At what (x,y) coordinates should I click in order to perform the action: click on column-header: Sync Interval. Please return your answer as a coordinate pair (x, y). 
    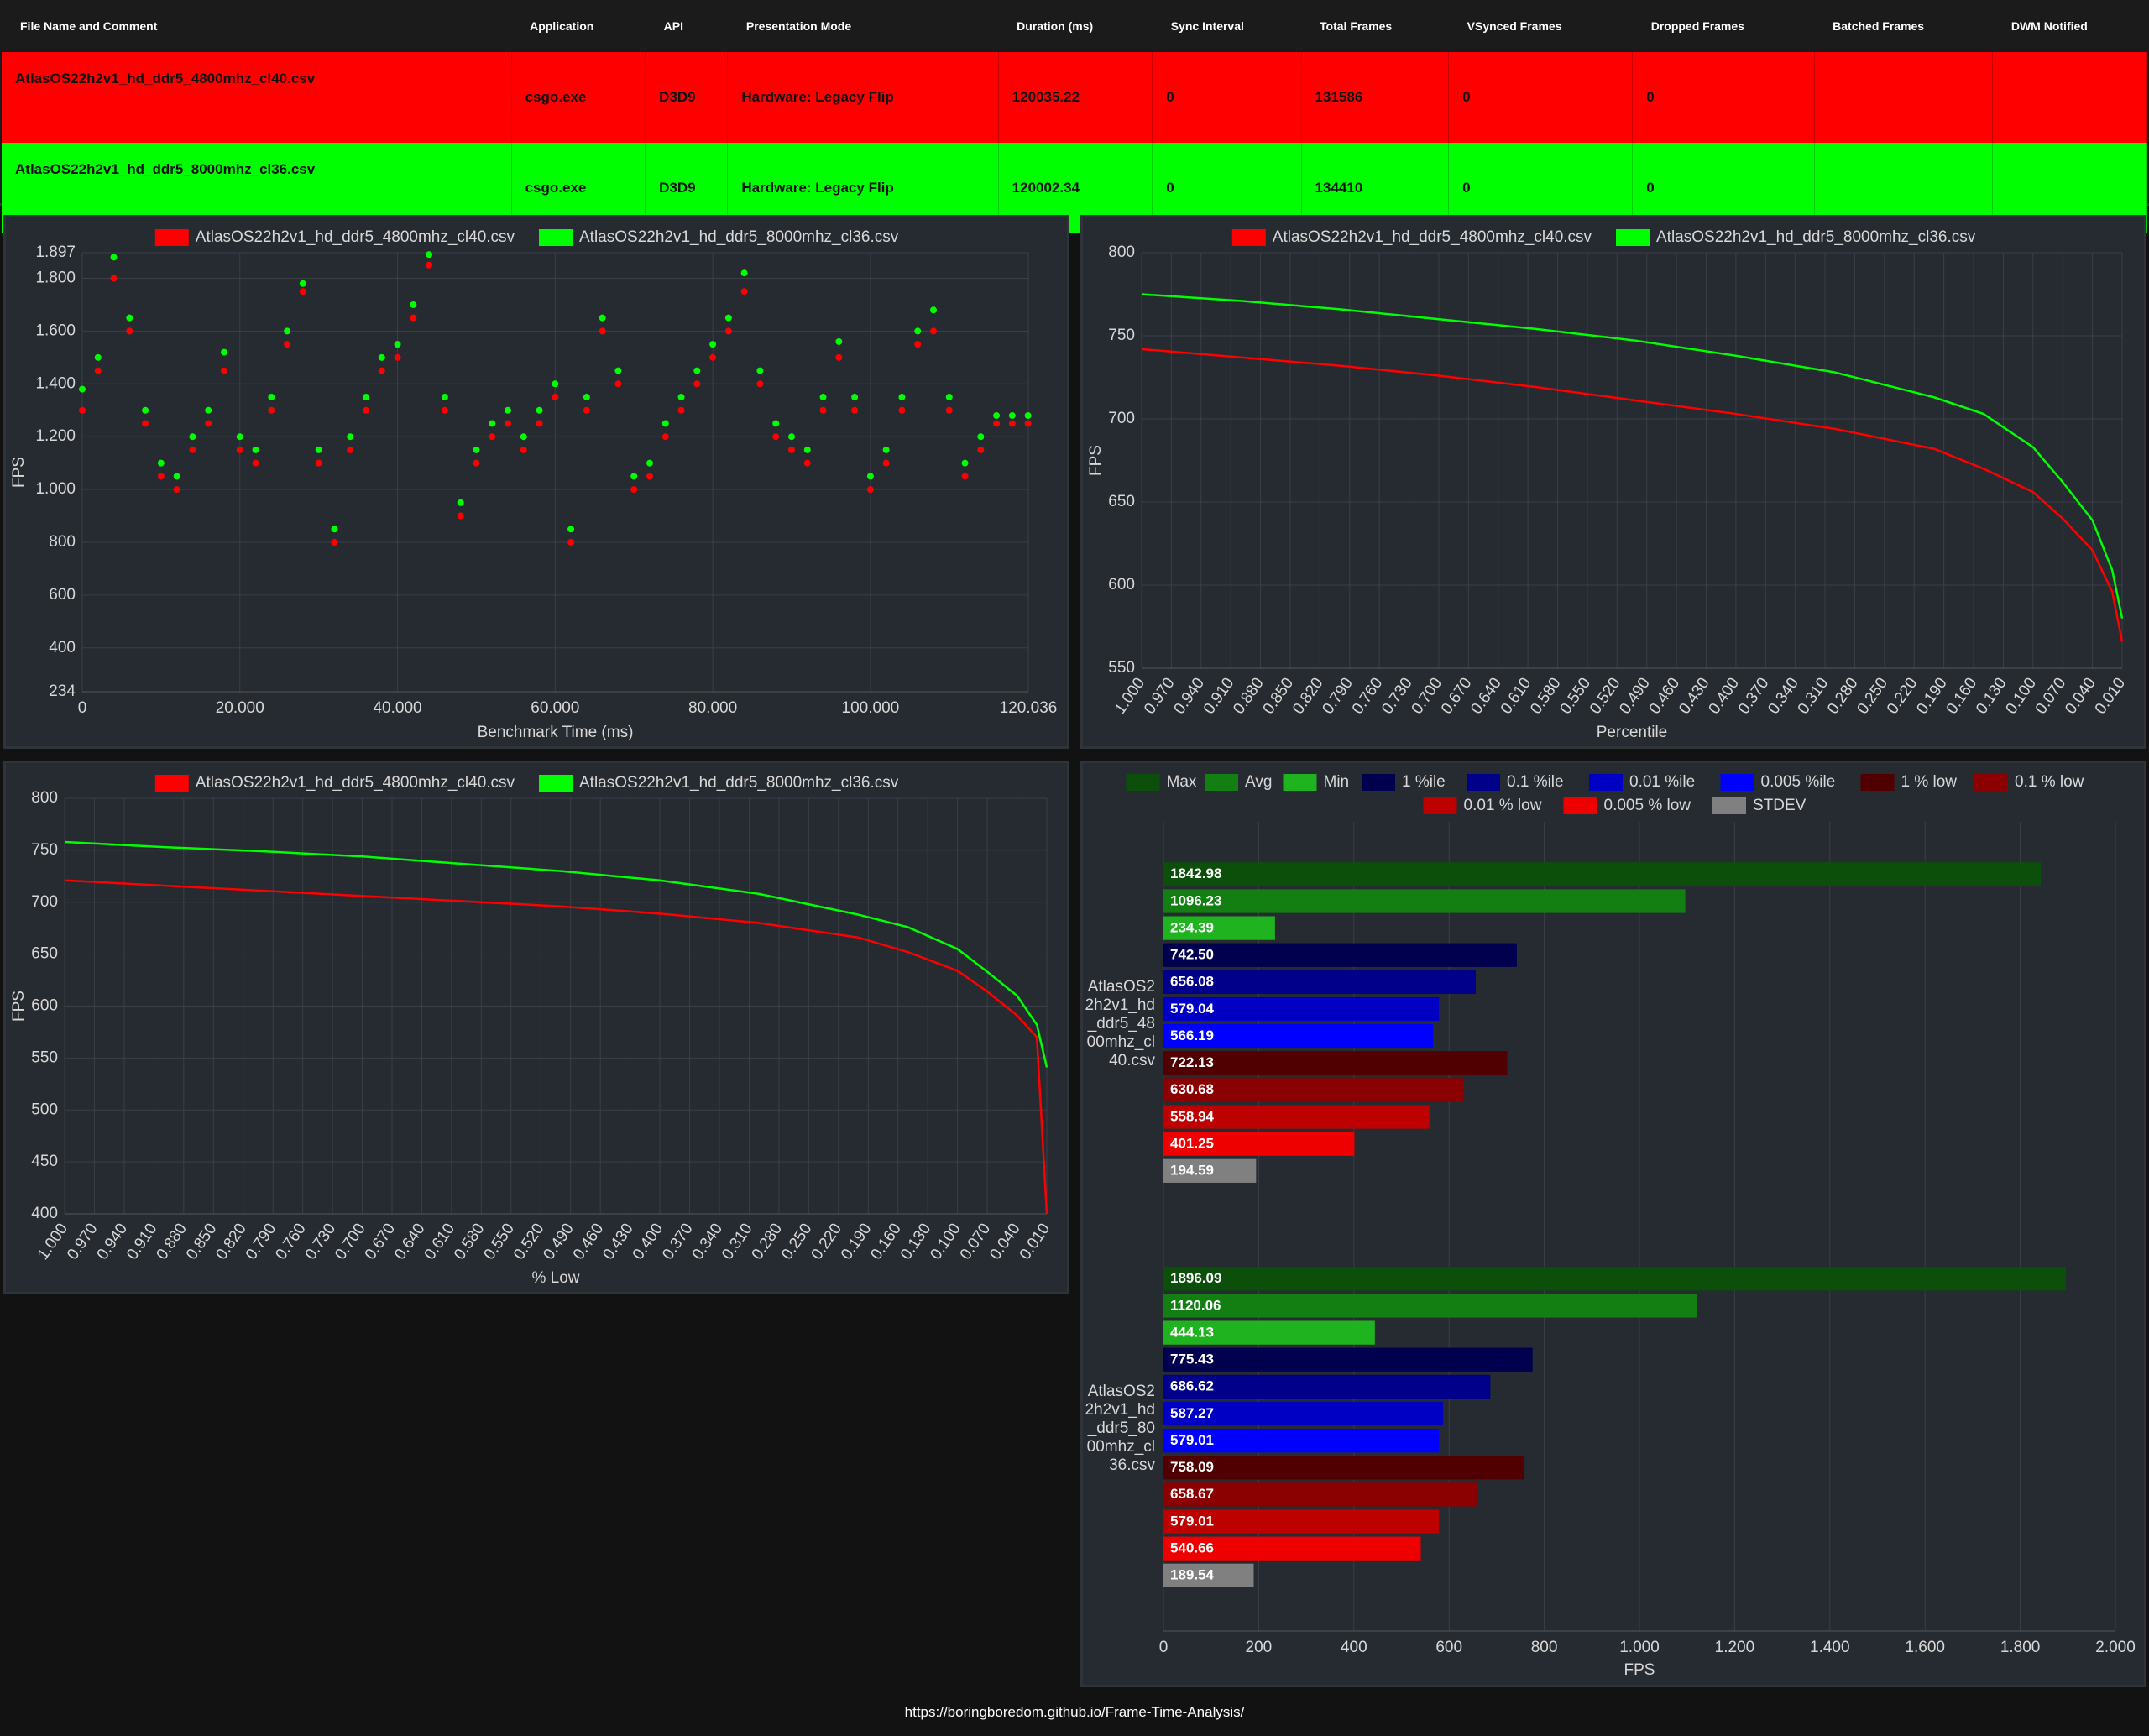
    Looking at the image, I should click on (1227, 26).